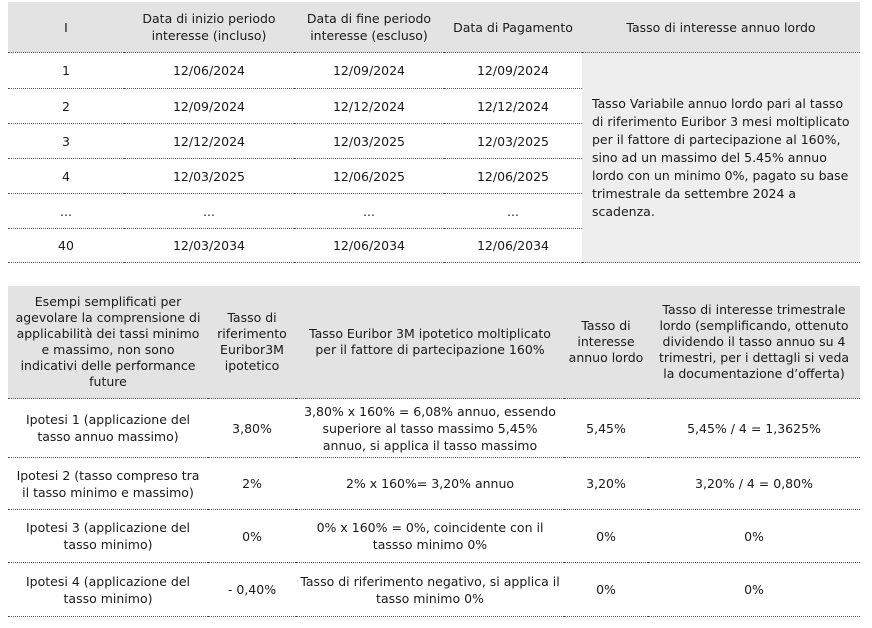 This screenshot has width=872, height=628. What do you see at coordinates (209, 245) in the screenshot?
I see `cell-start-date: 12/03/2034` at bounding box center [209, 245].